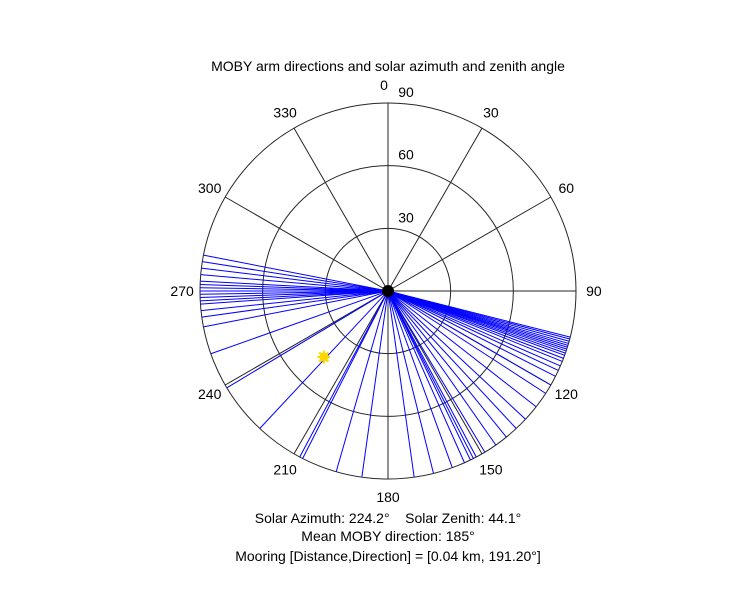 Image resolution: width=750 pixels, height=600 pixels. Describe the element at coordinates (182, 291) in the screenshot. I see `theta-tick-label: 270` at that location.